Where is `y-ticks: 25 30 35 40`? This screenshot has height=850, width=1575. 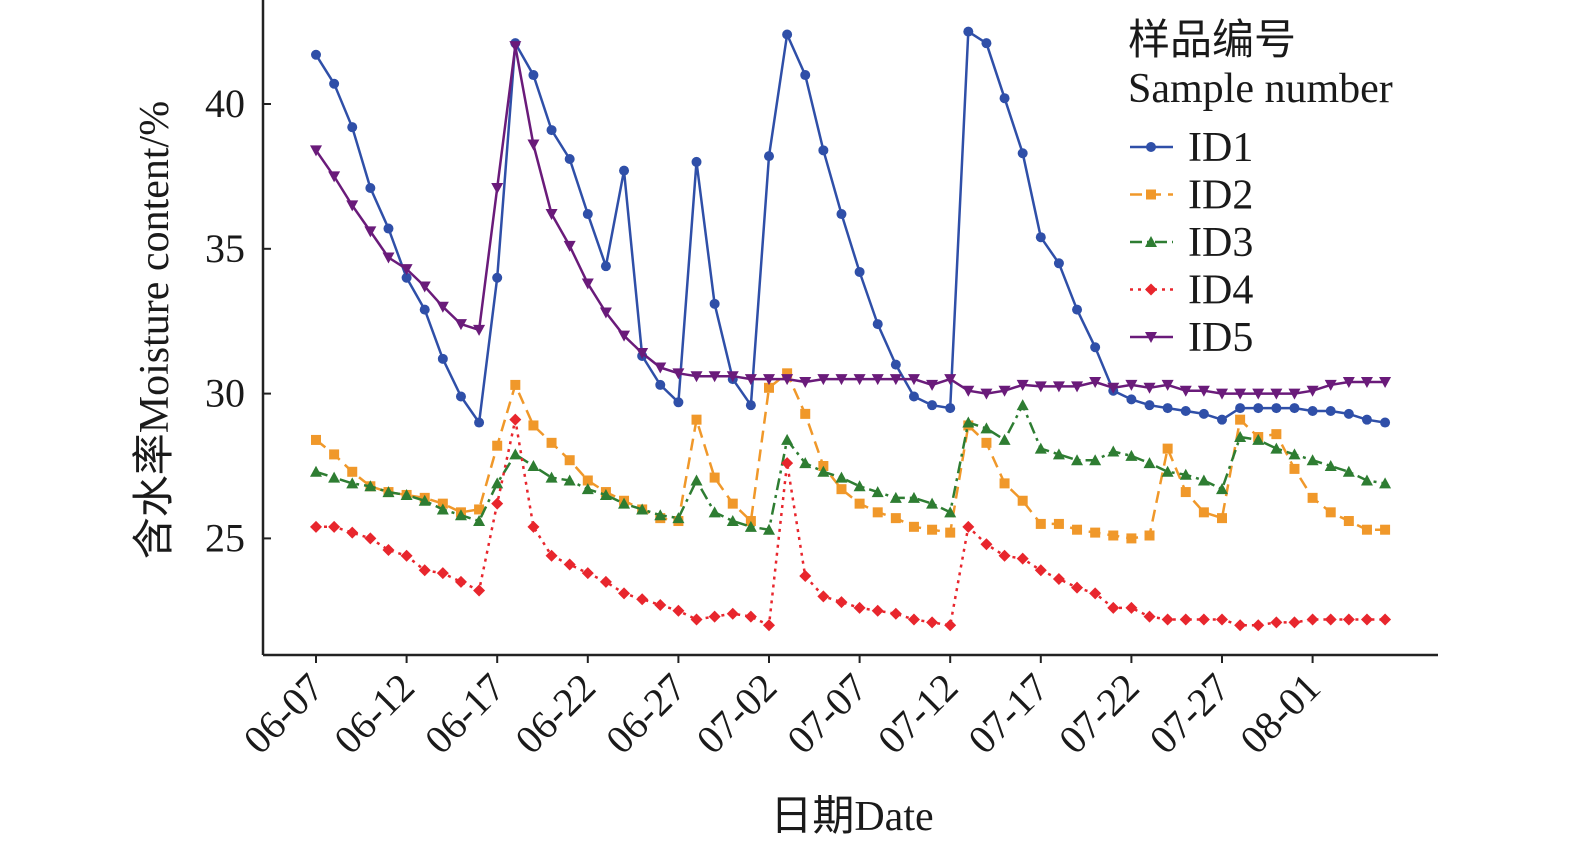 y-ticks: 25 30 35 40 is located at coordinates (238, 320).